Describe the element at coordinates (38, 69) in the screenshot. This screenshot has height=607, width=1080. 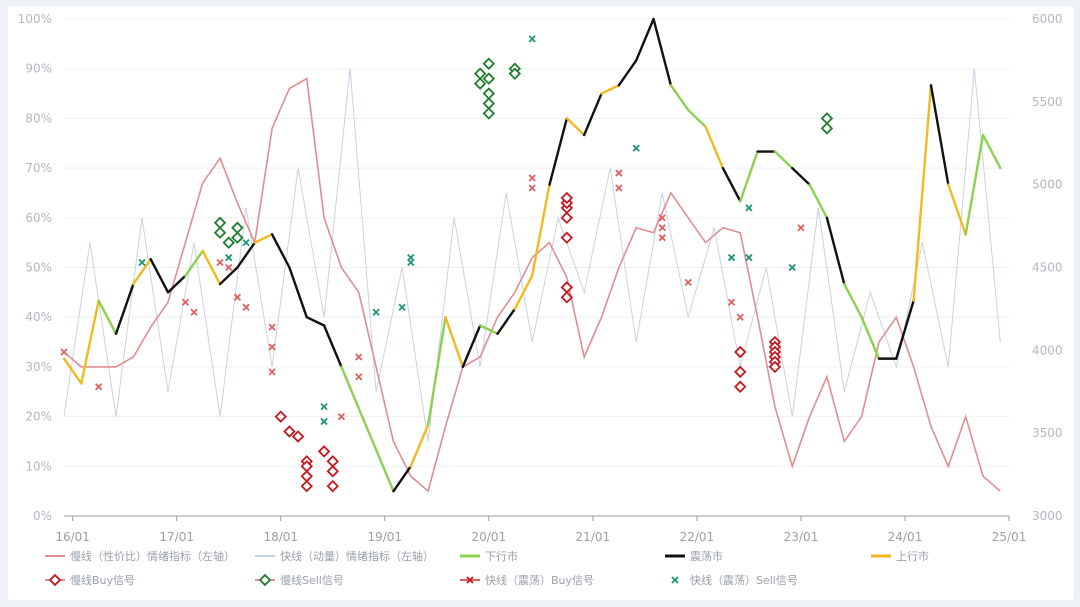
I see `y-left-tick-label: 90%` at that location.